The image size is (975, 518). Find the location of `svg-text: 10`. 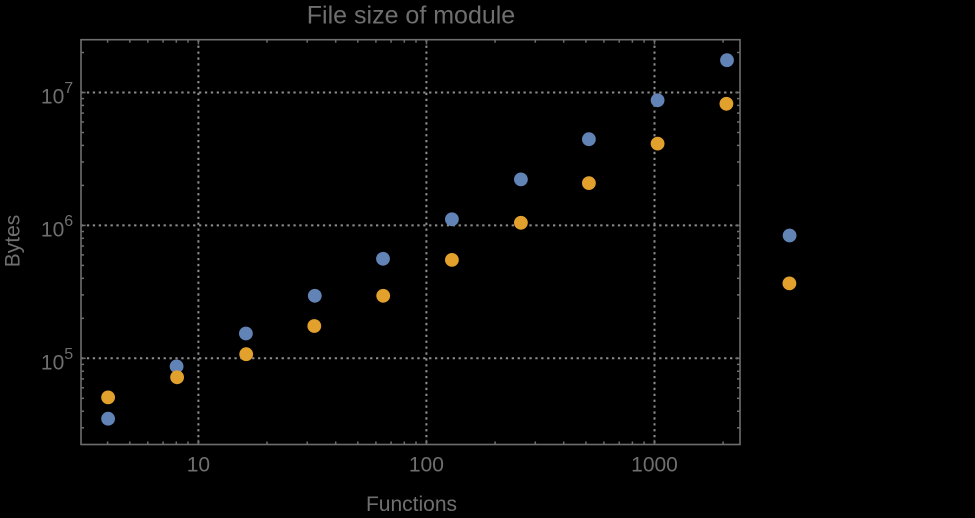

svg-text: 10 is located at coordinates (198, 465).